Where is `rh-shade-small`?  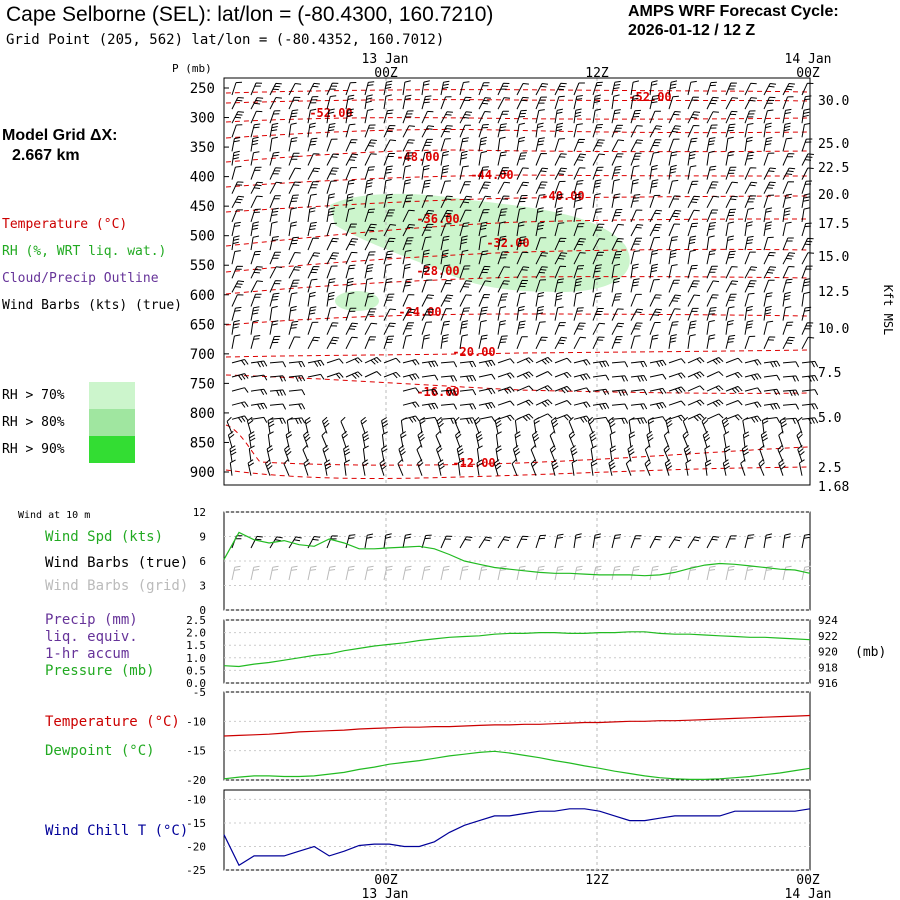 rh-shade-small is located at coordinates (357, 301).